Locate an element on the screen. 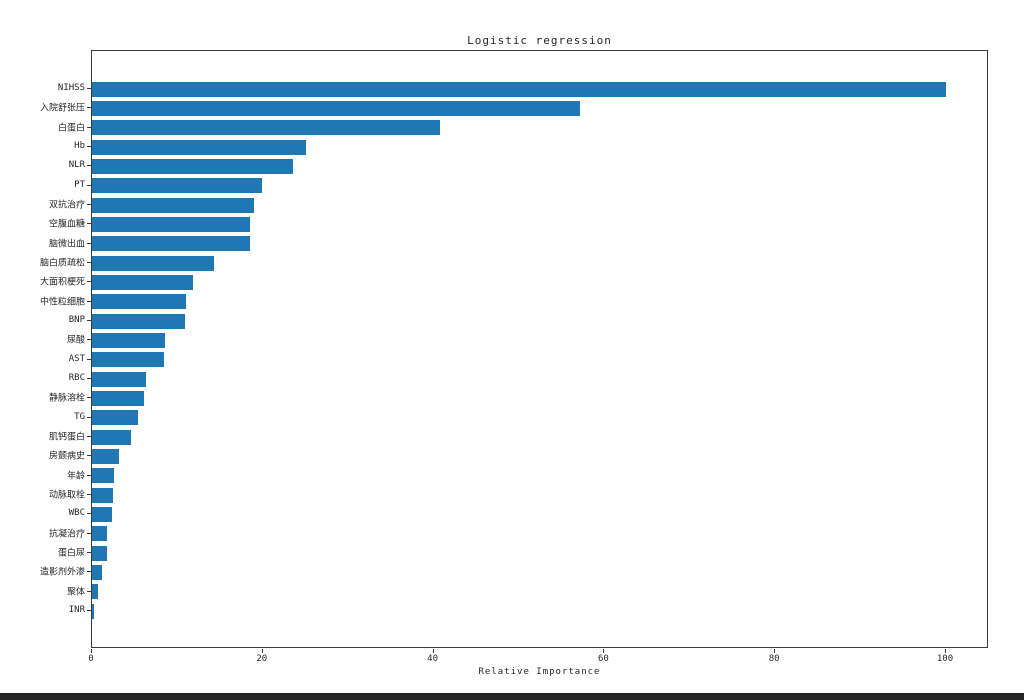 This screenshot has width=1024, height=700. chart-title: Logistic regression is located at coordinates (539, 40).